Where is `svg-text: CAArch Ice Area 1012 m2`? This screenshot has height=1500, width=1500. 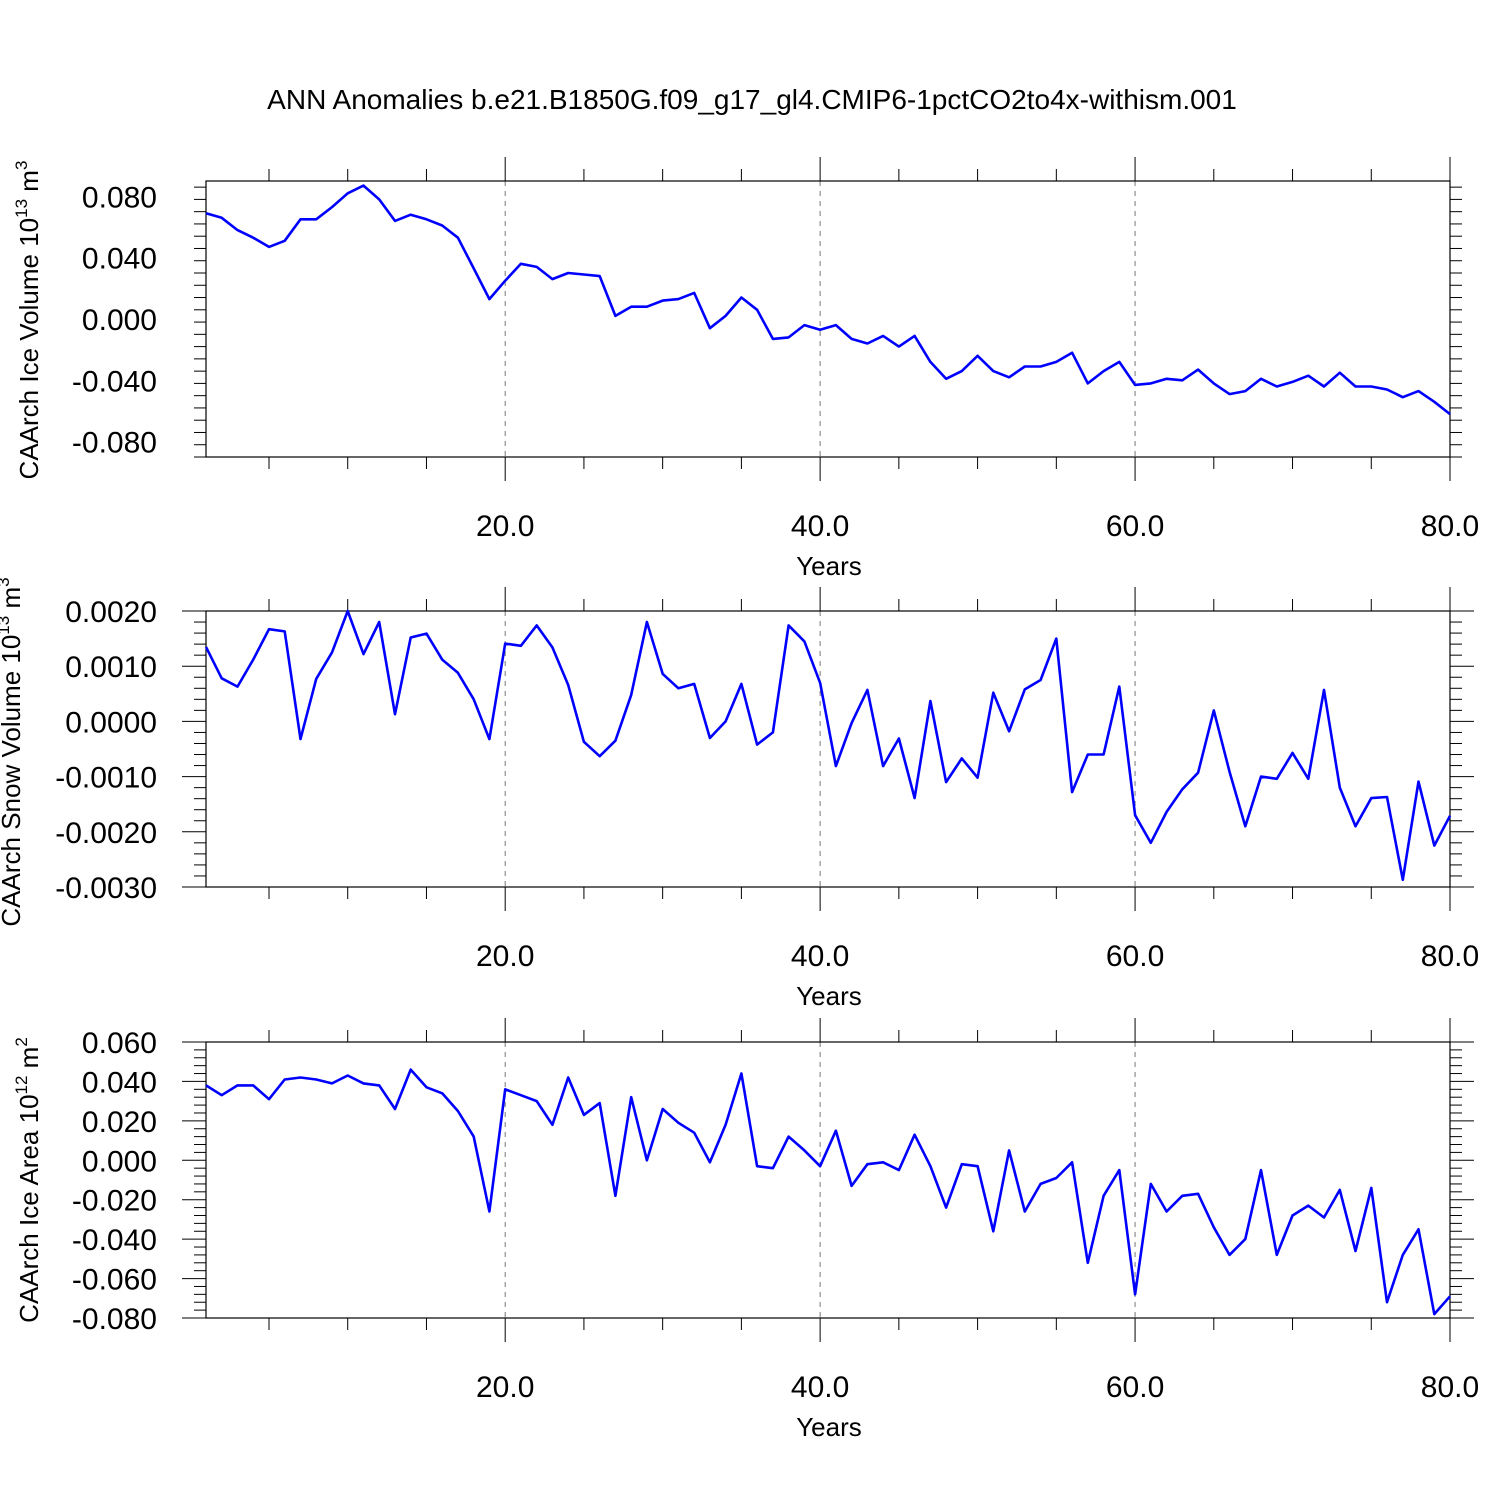 svg-text: CAArch Ice Area 1012 m2 is located at coordinates (28, 1180).